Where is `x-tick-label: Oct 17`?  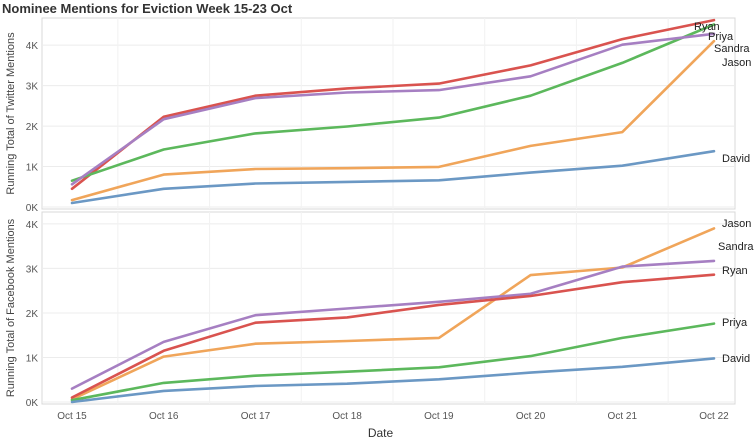
x-tick-label: Oct 17 is located at coordinates (256, 416).